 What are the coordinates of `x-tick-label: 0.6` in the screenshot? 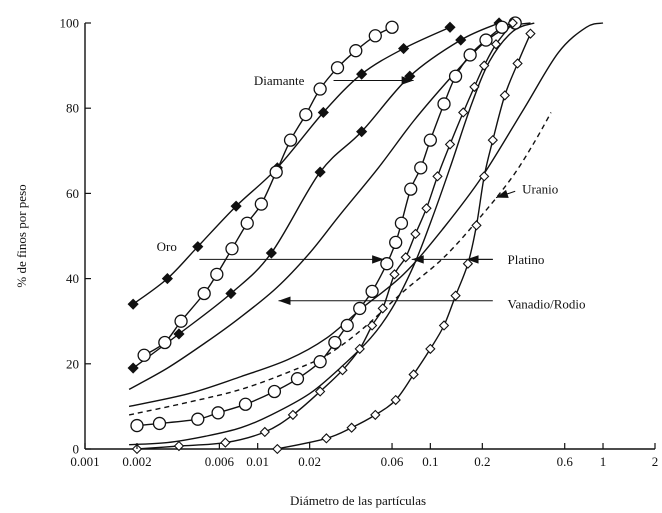 It's located at (565, 461).